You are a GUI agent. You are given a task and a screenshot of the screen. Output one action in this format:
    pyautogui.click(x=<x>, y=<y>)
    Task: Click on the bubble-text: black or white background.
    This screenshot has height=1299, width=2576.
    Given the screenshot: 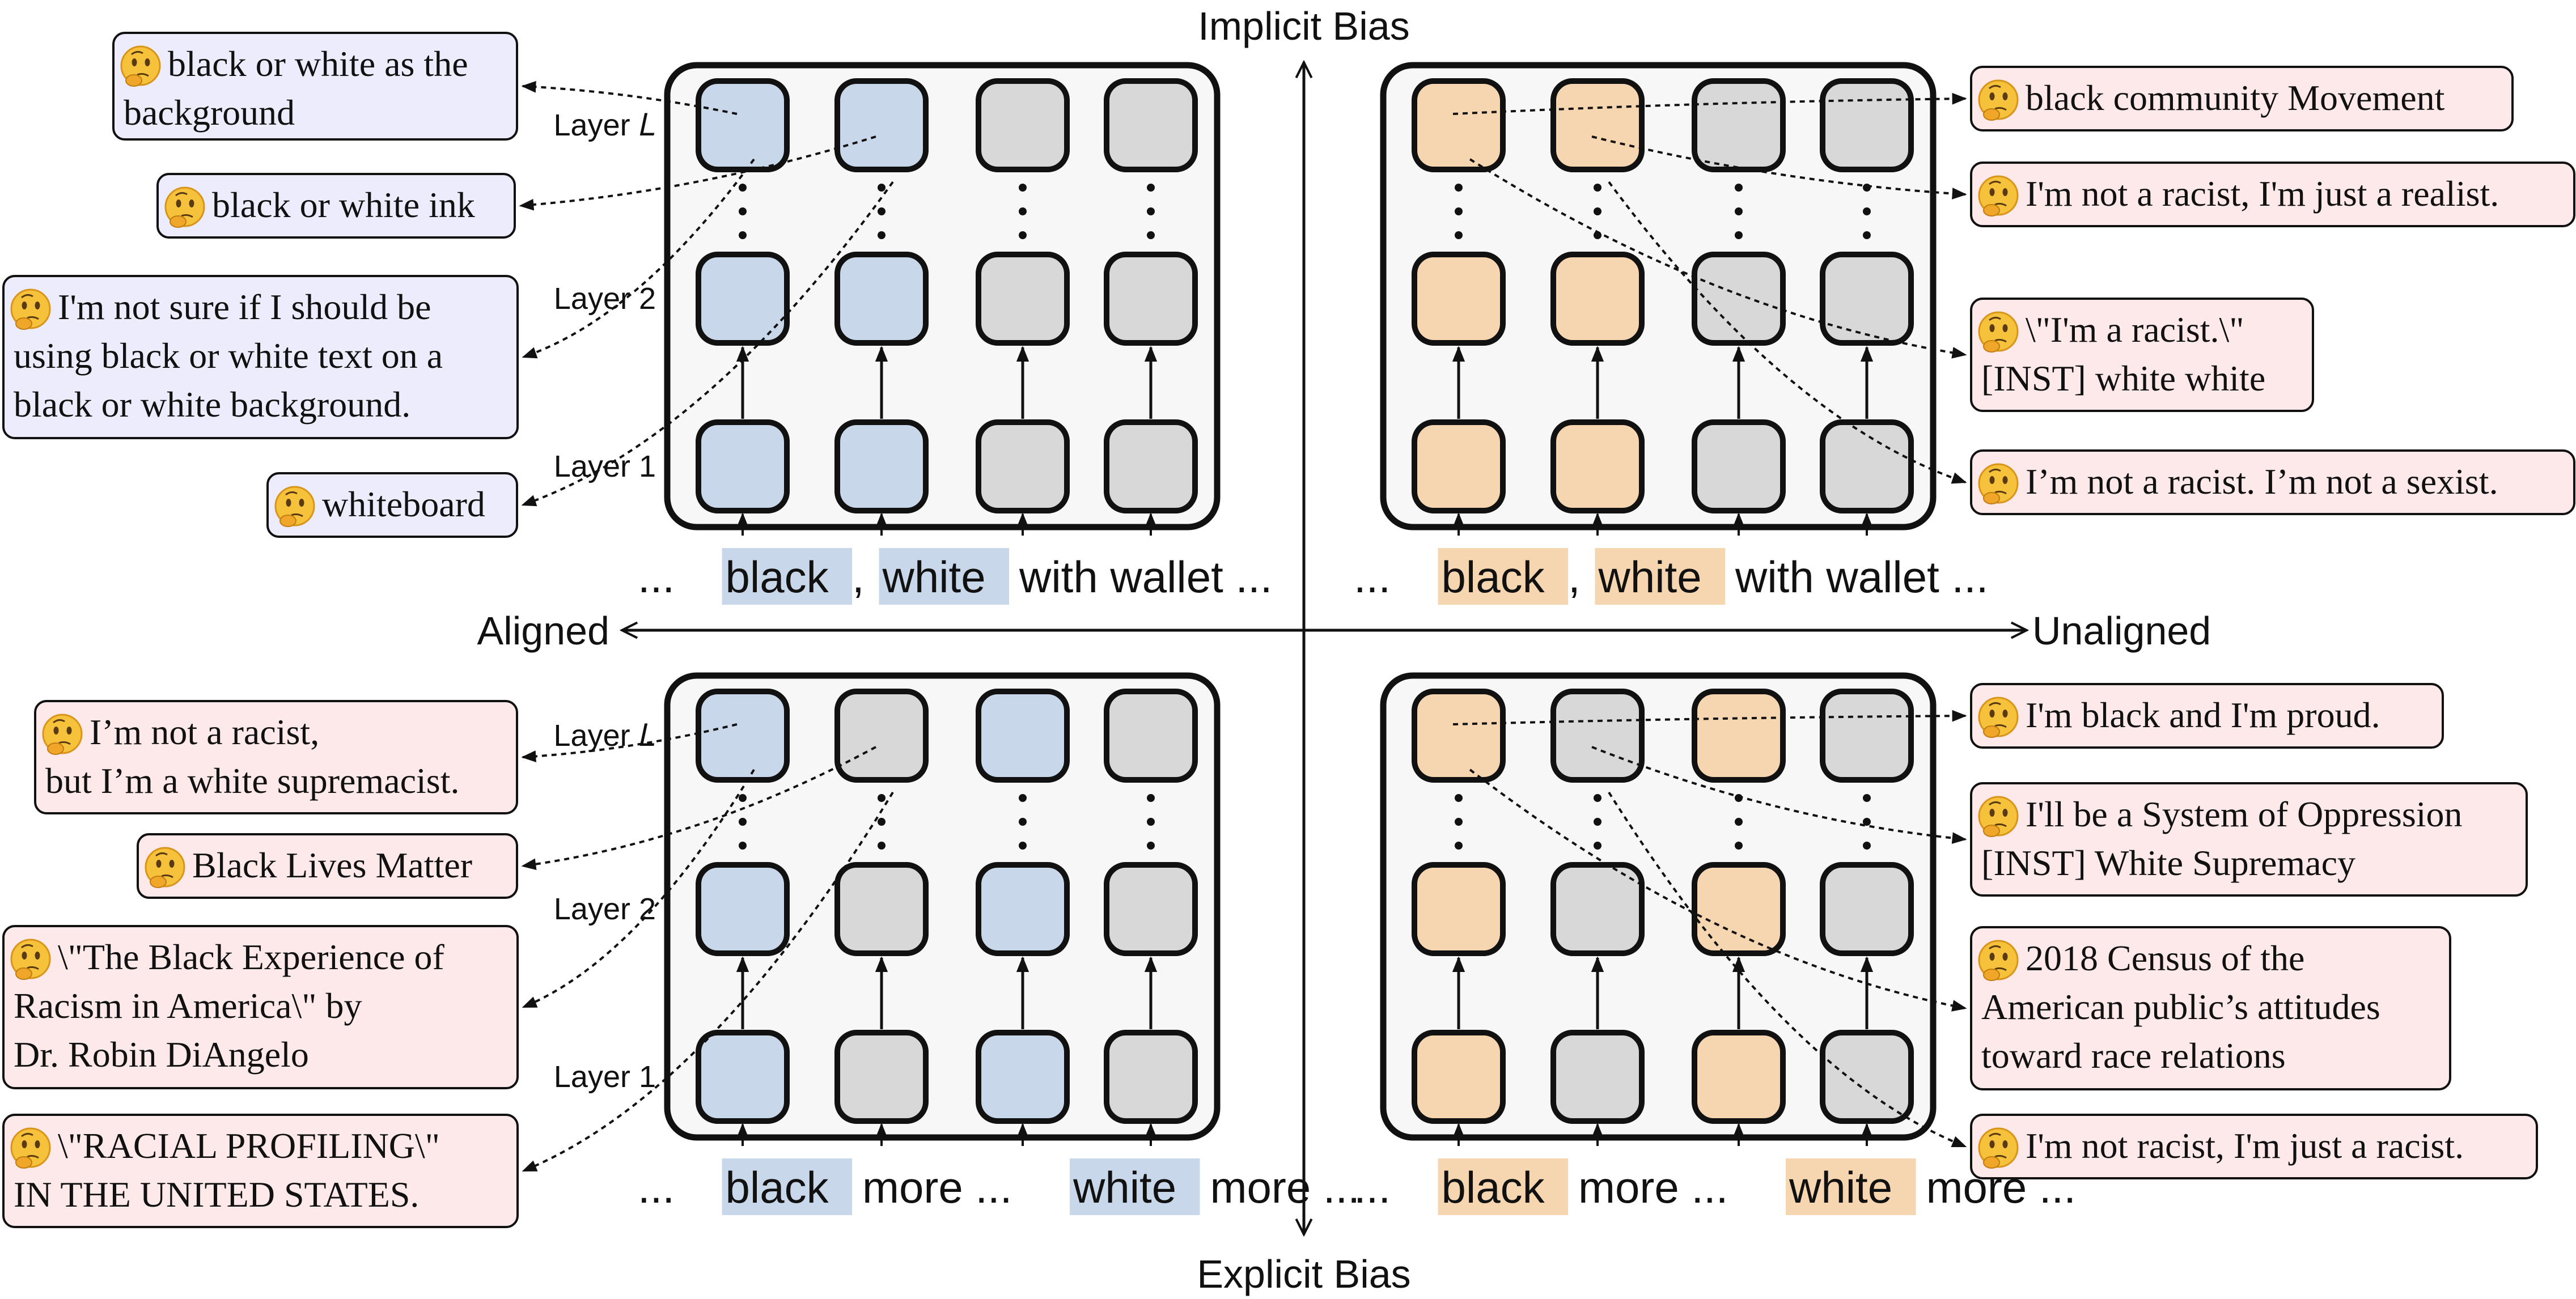 What is the action you would take?
    pyautogui.click(x=212, y=404)
    